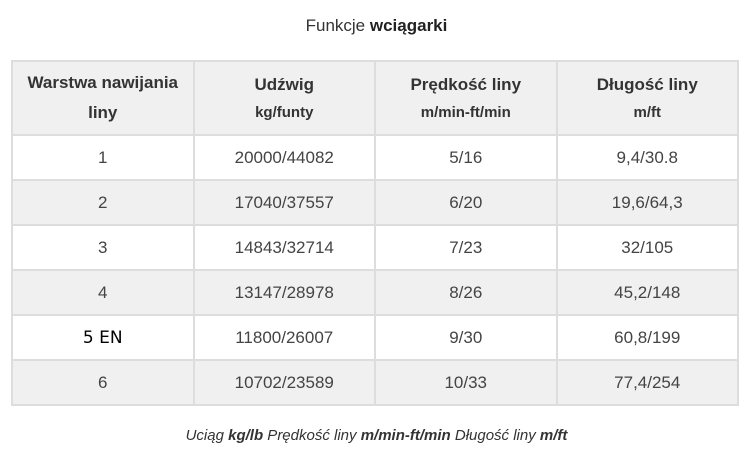 The width and height of the screenshot is (753, 456). I want to click on header-capacity: Udźwig kg/funty, so click(284, 98).